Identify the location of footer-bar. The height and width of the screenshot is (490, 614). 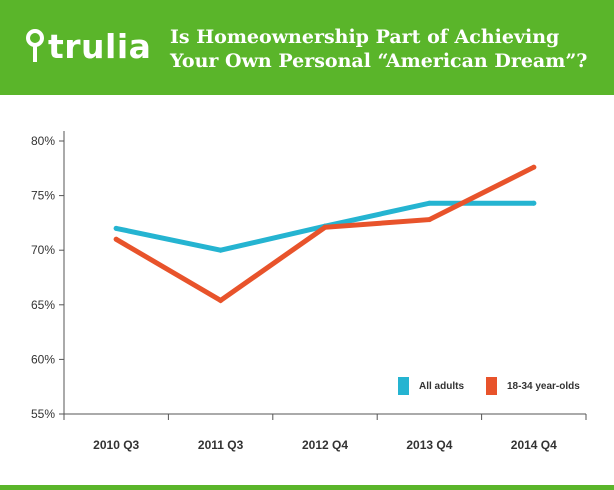
(307, 487).